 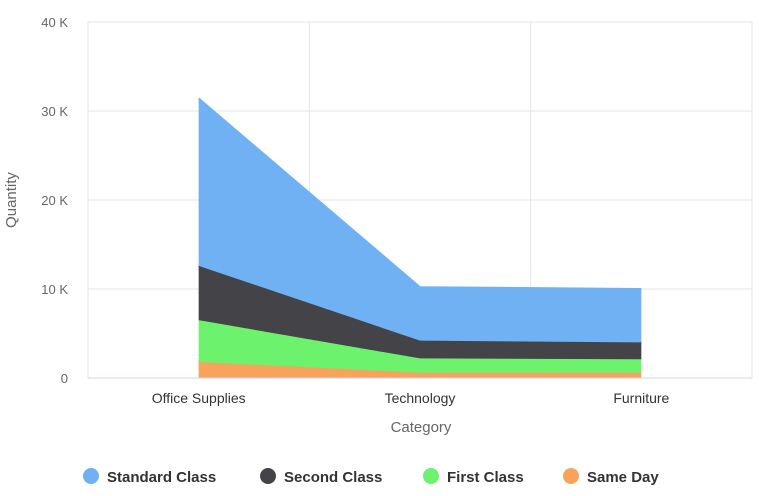 I want to click on y-tick-label: 0, so click(x=64, y=378).